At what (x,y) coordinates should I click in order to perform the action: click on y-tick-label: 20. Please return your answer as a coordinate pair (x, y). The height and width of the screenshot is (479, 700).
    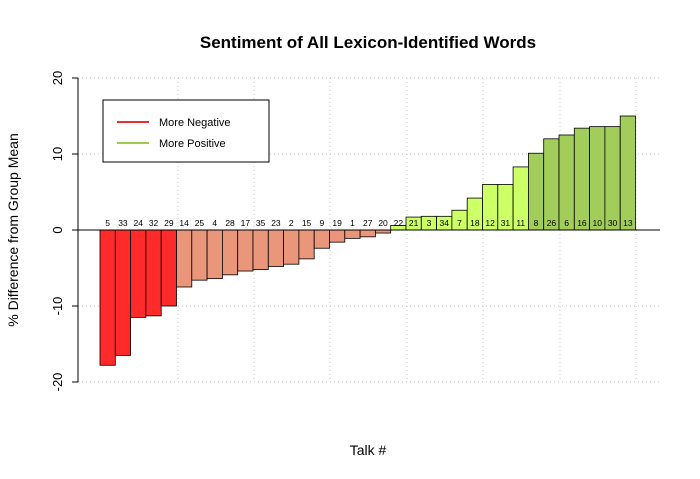
    Looking at the image, I should click on (57, 78).